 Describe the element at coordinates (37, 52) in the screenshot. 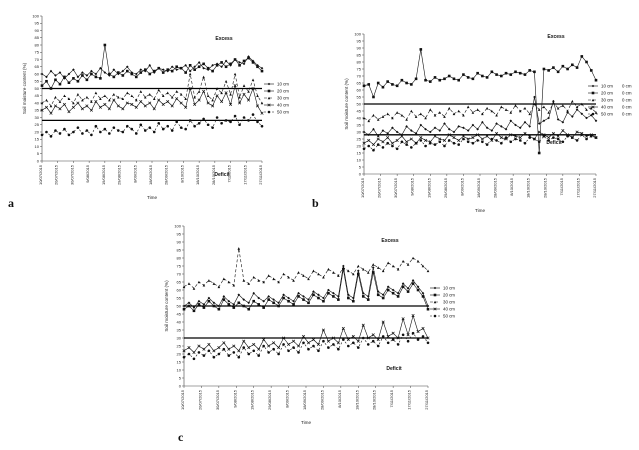

I see `y-tick-label: 75` at that location.